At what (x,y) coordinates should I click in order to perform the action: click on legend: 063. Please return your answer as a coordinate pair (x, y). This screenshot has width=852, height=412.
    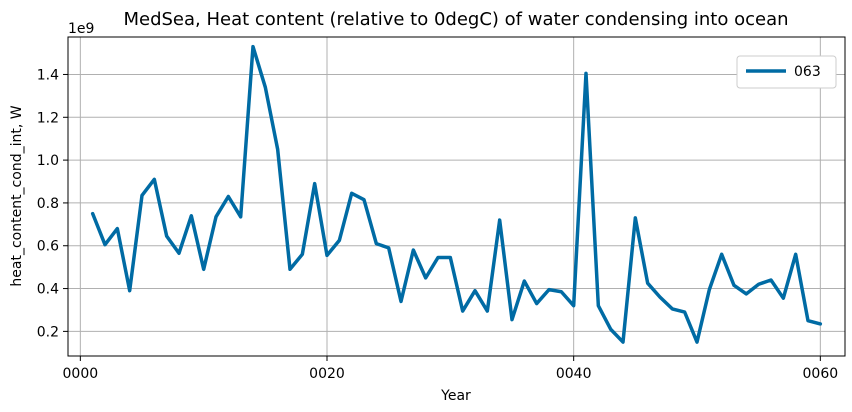
    Looking at the image, I should click on (786, 72).